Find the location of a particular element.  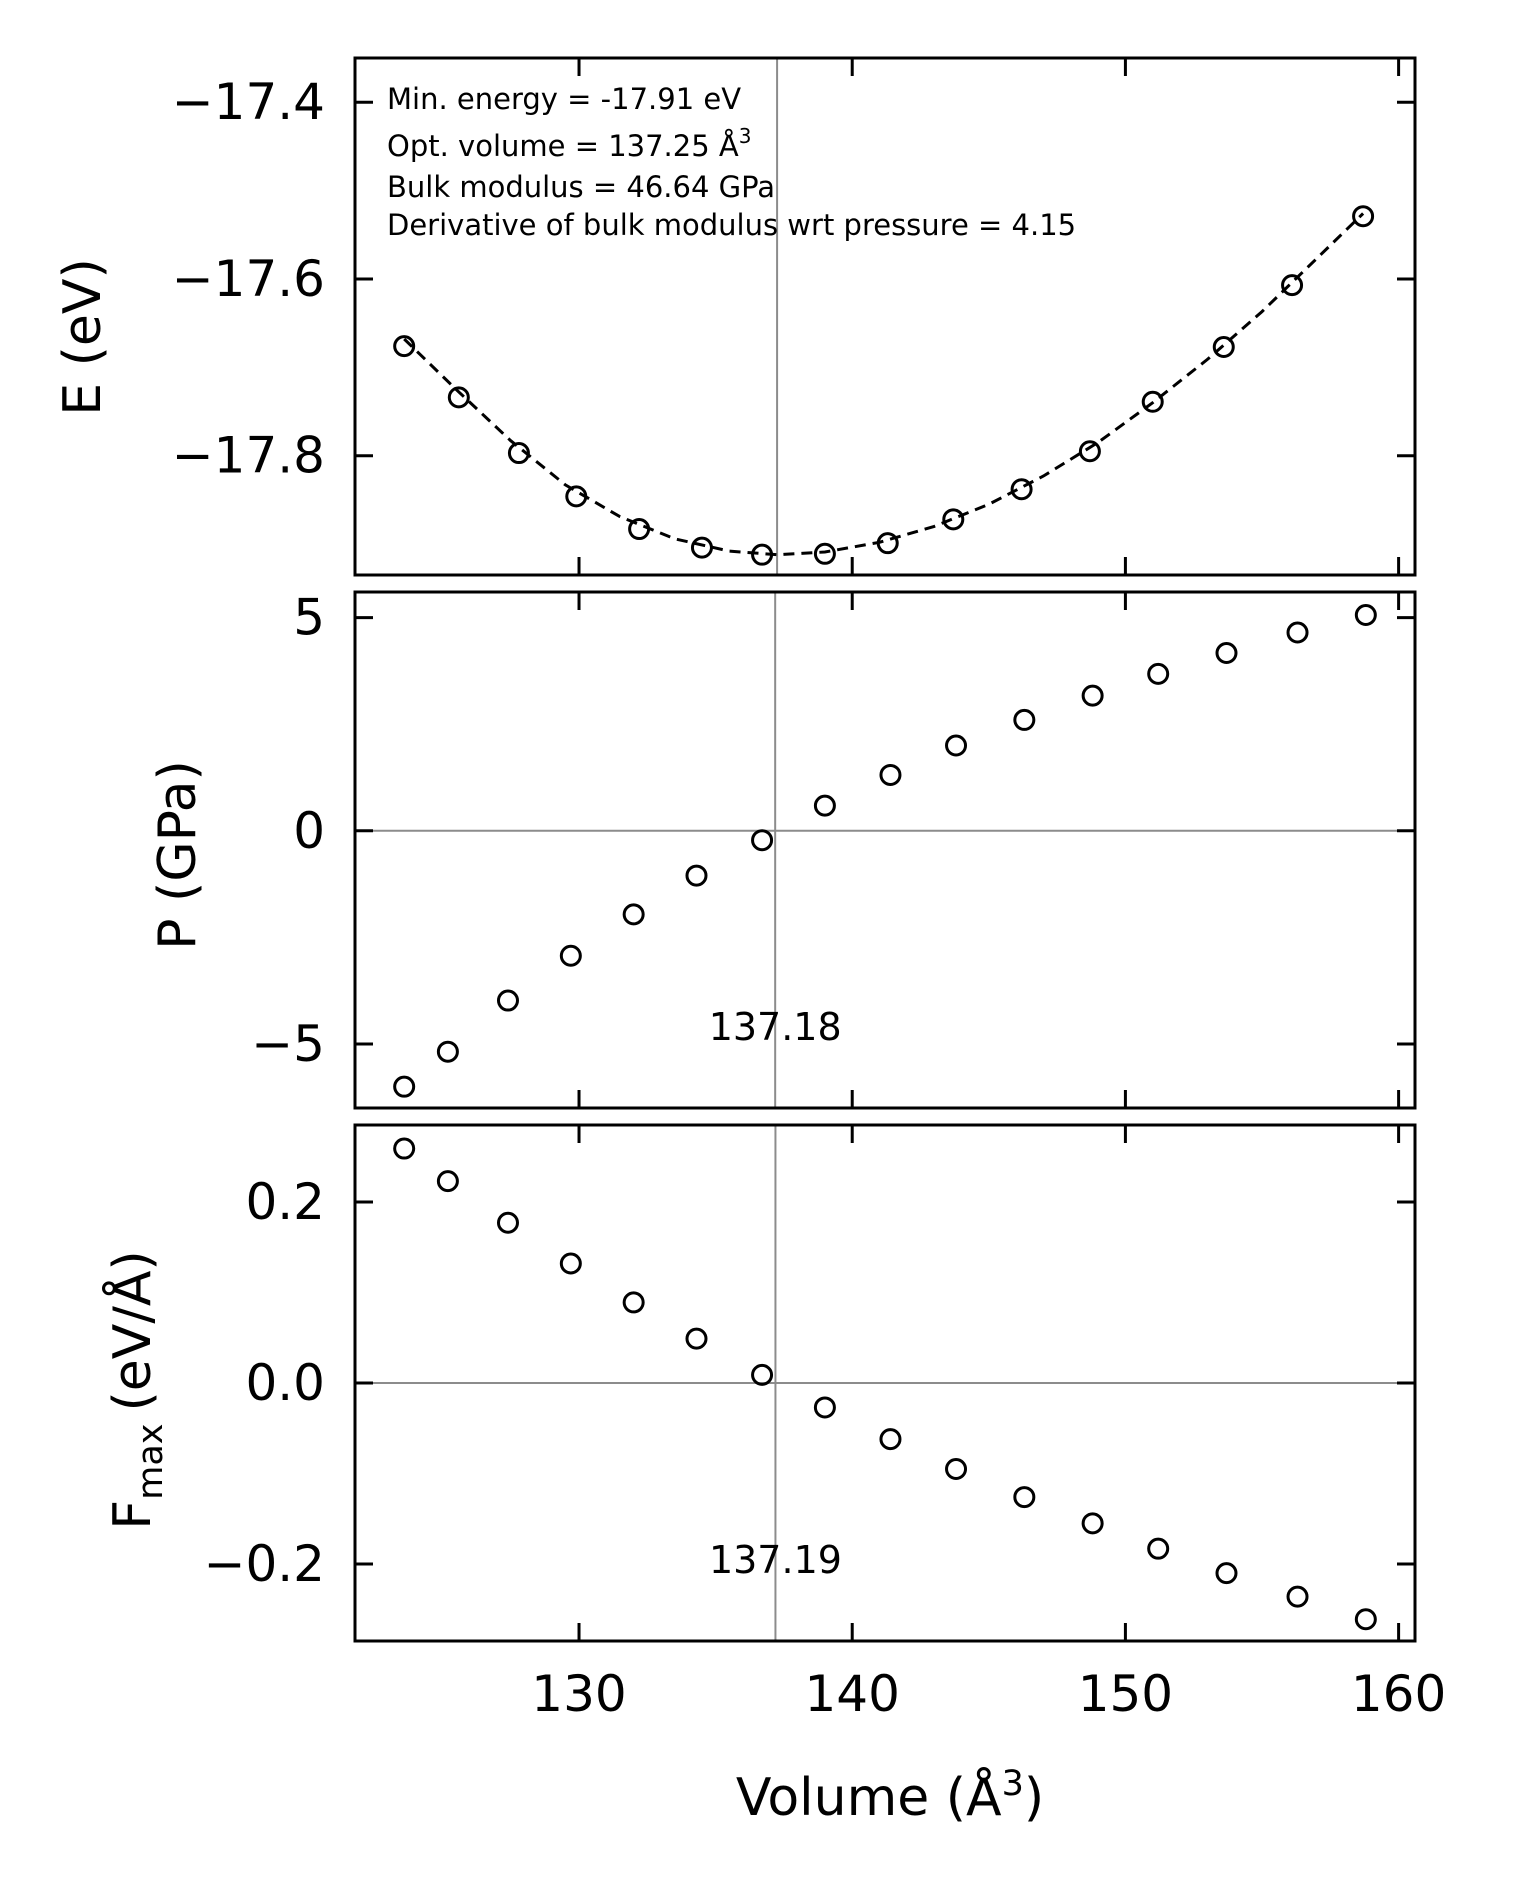

force-xtick-label: 150 is located at coordinates (1125, 1694).